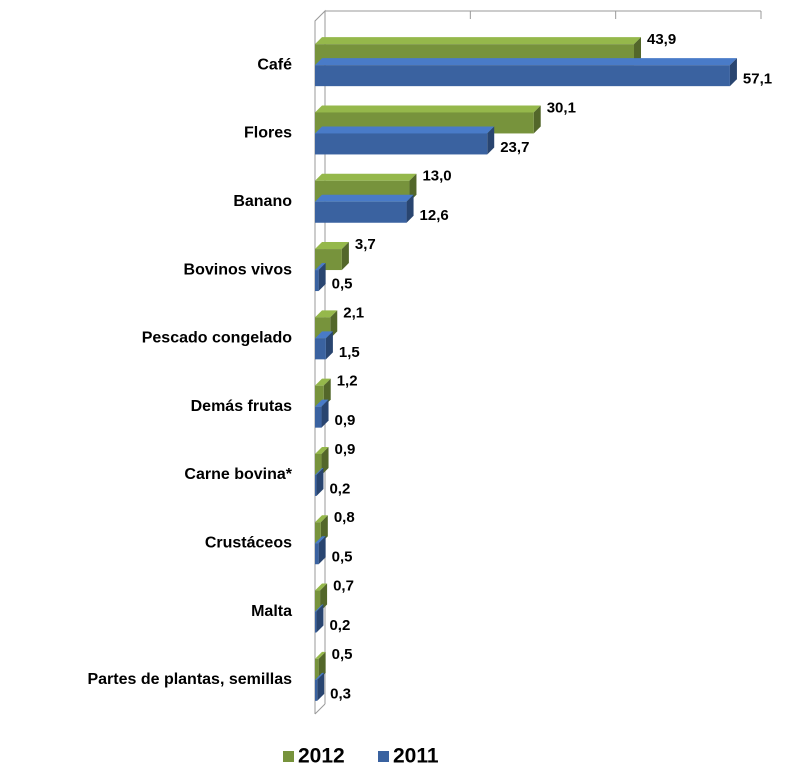  I want to click on value-label: 2,1, so click(353, 312).